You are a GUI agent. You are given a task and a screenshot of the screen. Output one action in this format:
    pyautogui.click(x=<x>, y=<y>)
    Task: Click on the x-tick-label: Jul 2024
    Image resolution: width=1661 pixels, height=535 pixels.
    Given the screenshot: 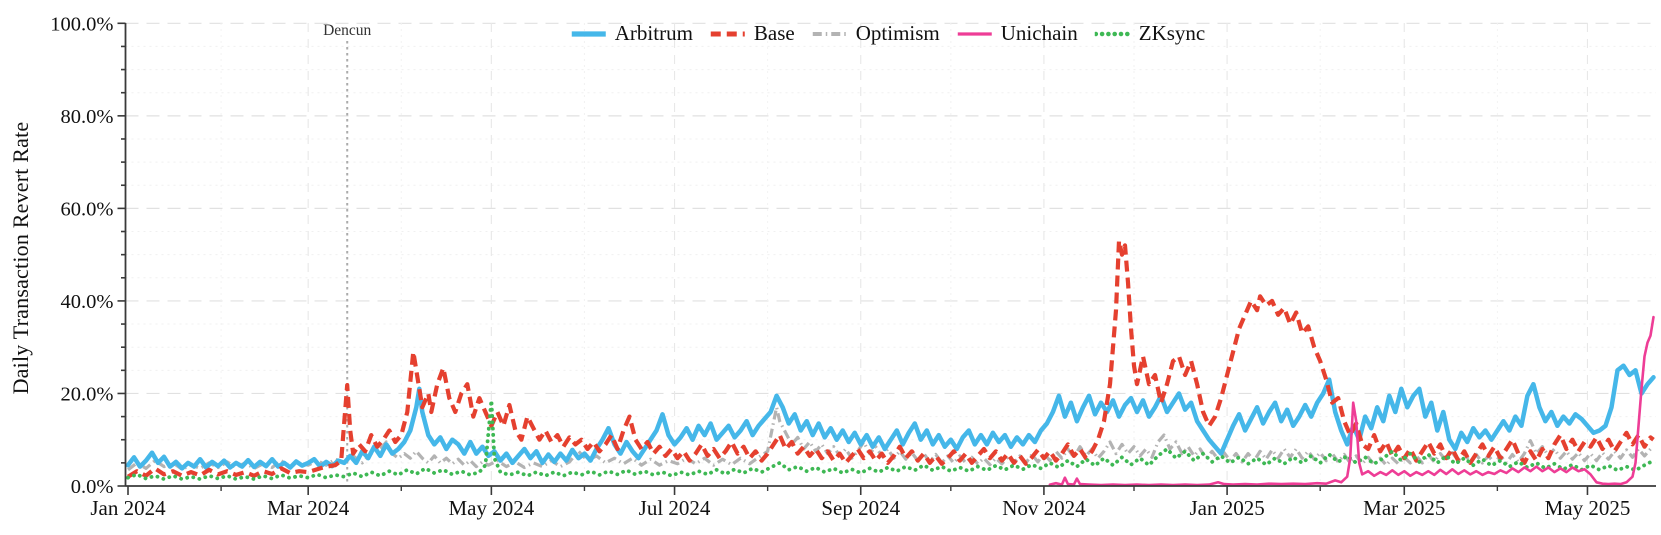 What is the action you would take?
    pyautogui.click(x=675, y=508)
    